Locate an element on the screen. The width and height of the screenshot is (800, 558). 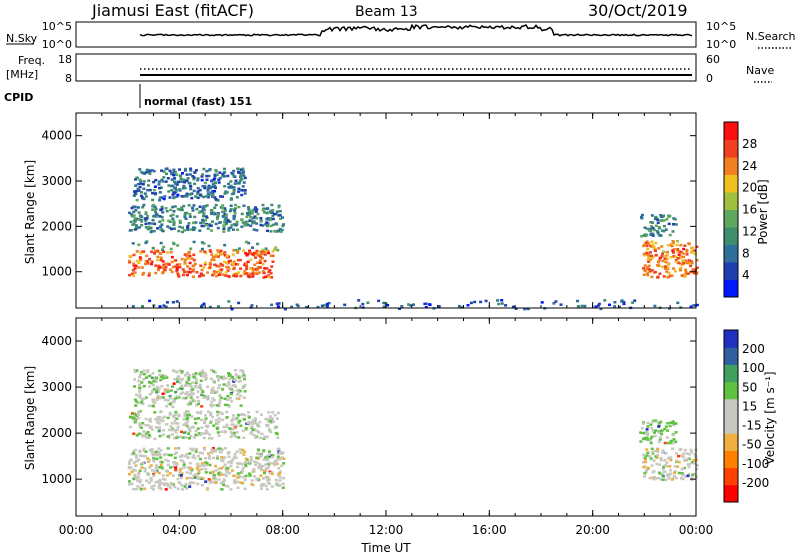
power-colorbar-tick: 8 is located at coordinates (746, 253).